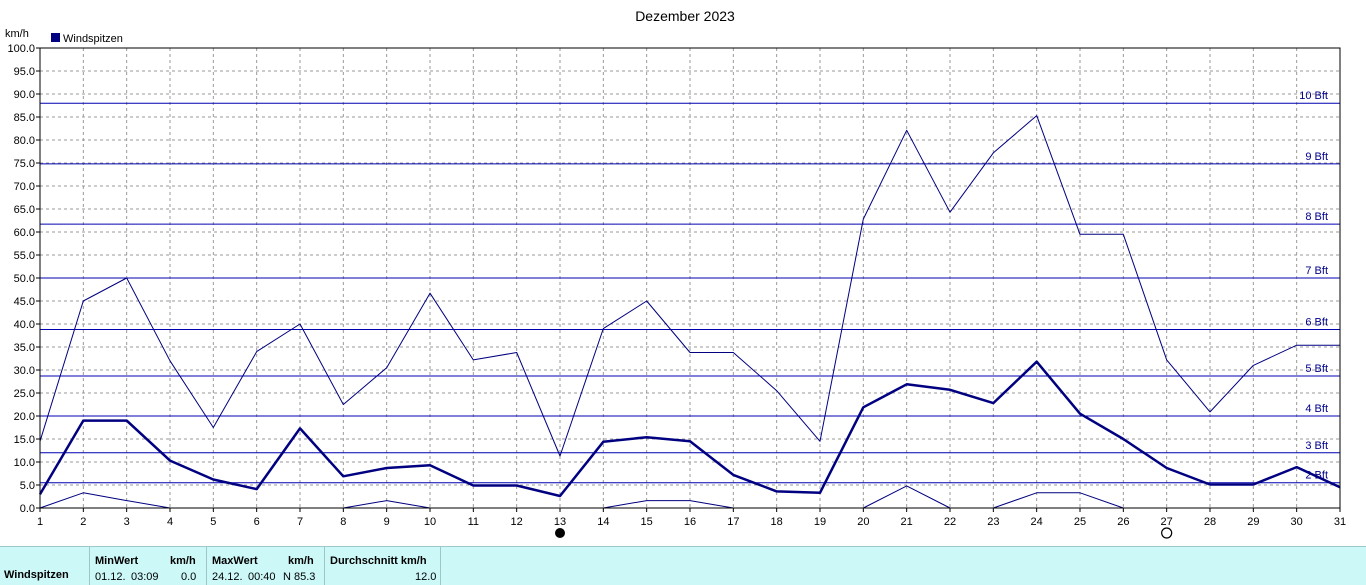 Image resolution: width=1366 pixels, height=585 pixels. I want to click on max-date: 24.12., so click(227, 577).